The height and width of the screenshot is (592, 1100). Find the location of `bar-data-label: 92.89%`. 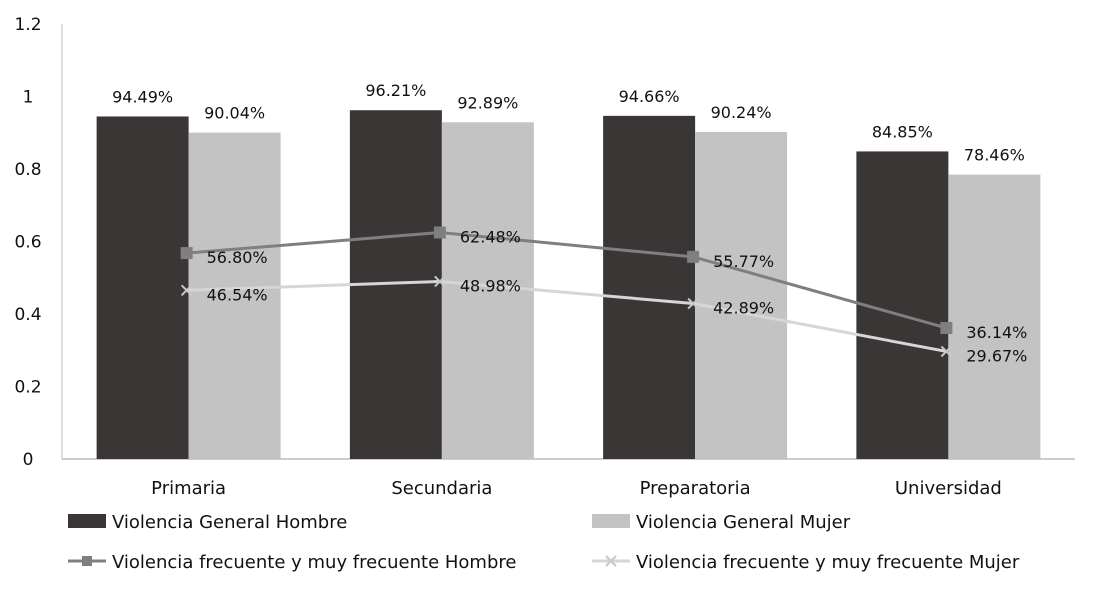

bar-data-label: 92.89% is located at coordinates (487, 102).